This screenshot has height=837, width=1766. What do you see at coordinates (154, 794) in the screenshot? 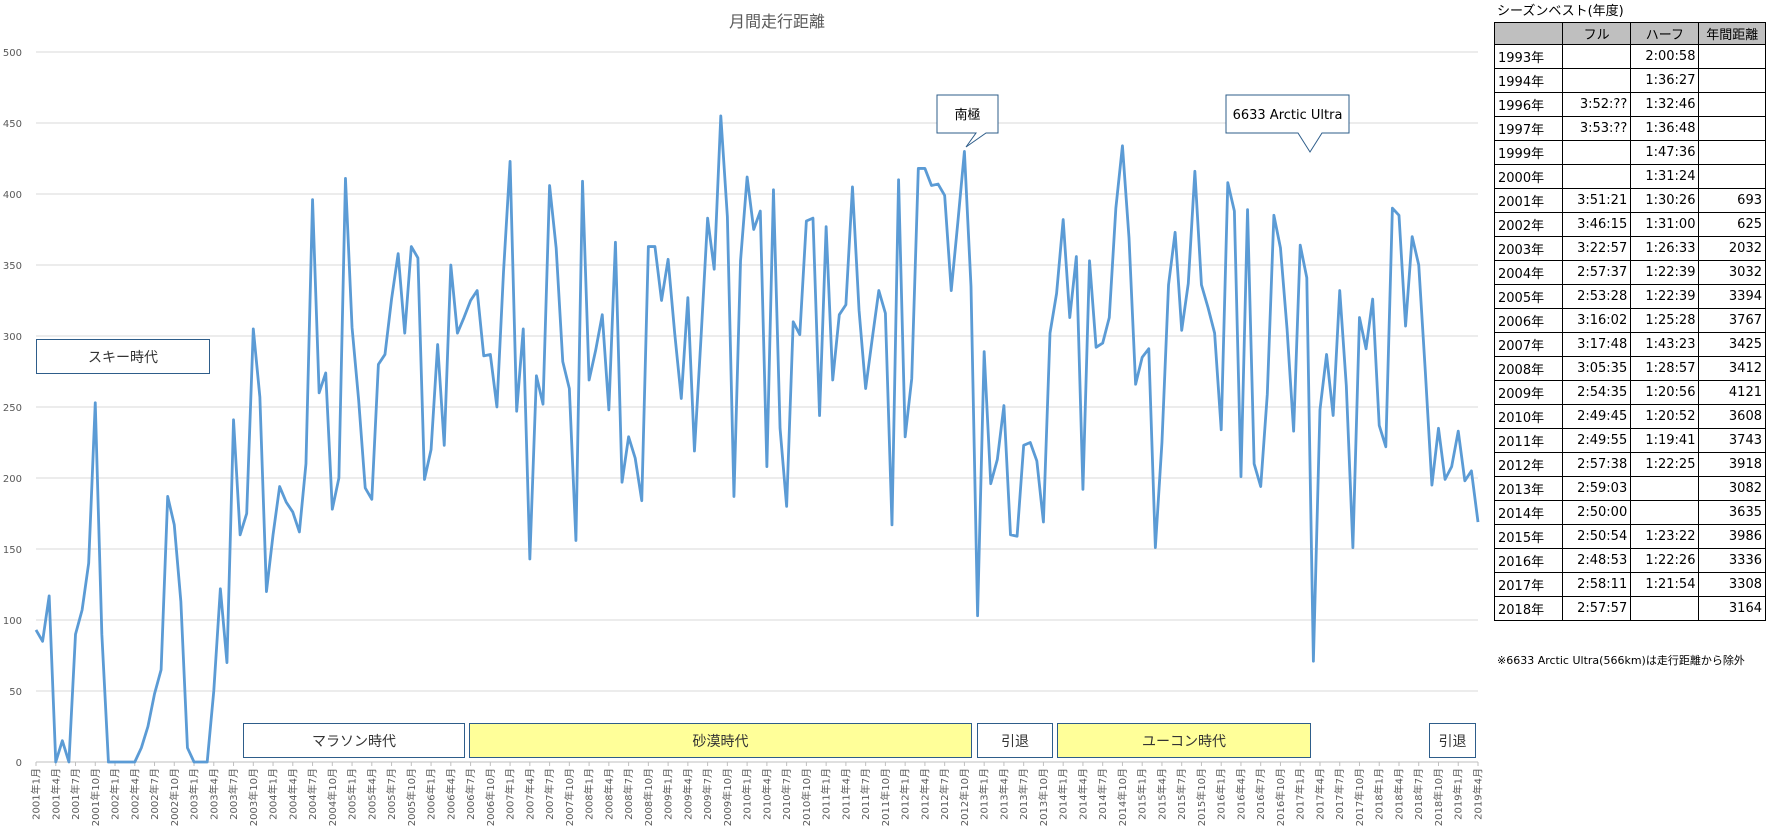
I see `x-tick-label: 2002年7月` at bounding box center [154, 794].